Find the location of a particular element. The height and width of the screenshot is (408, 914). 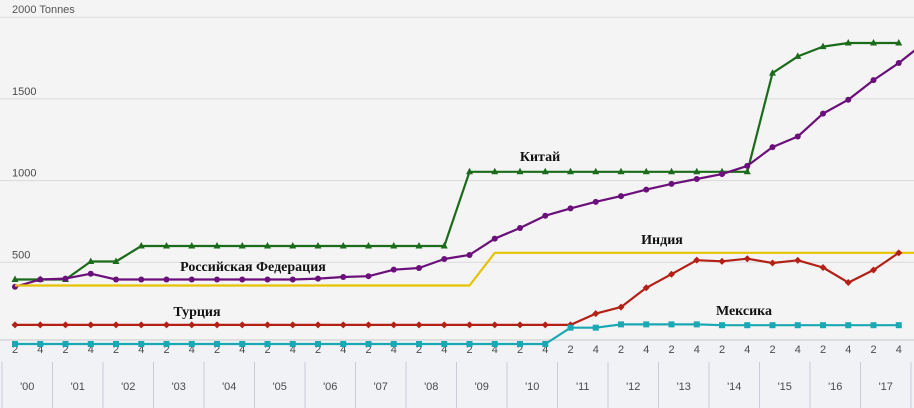

x-year-label: '05 is located at coordinates (280, 387).